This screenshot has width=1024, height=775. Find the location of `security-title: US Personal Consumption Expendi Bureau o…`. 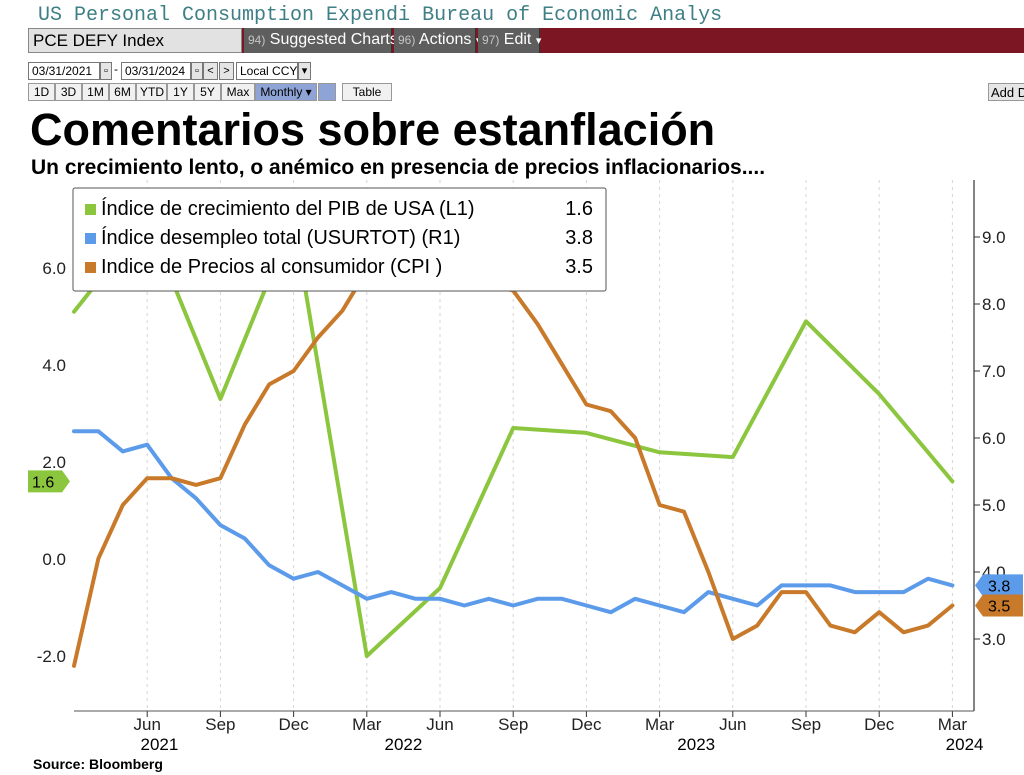

security-title: US Personal Consumption Expendi Bureau o… is located at coordinates (380, 15).